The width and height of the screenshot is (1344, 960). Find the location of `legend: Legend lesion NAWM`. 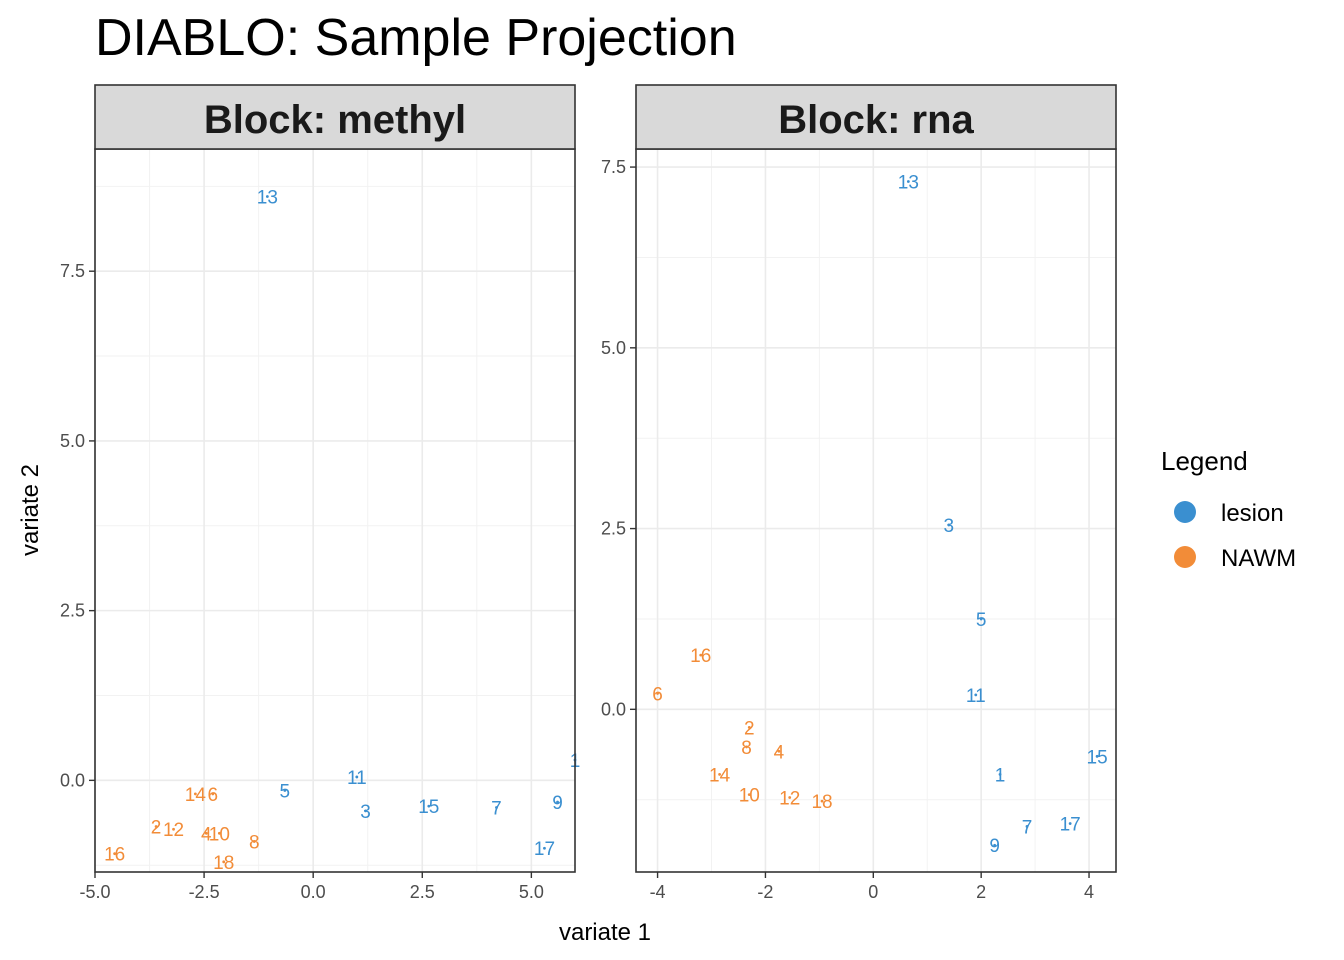

legend: Legend lesion NAWM is located at coordinates (1228, 509).